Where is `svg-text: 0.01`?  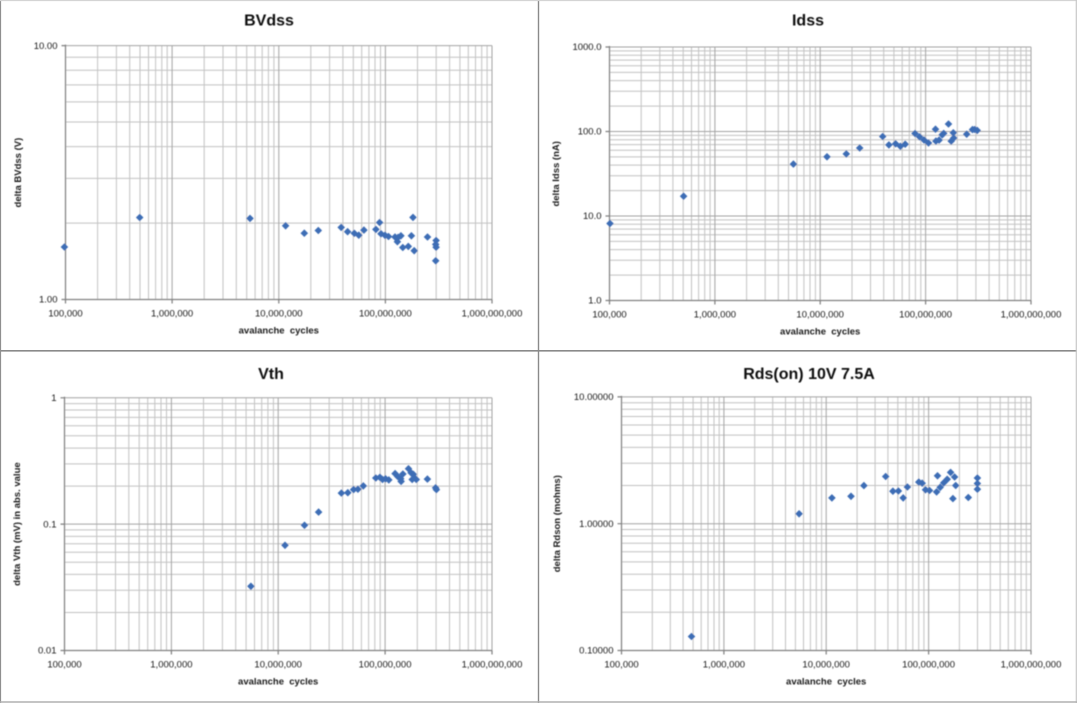
svg-text: 0.01 is located at coordinates (47, 651).